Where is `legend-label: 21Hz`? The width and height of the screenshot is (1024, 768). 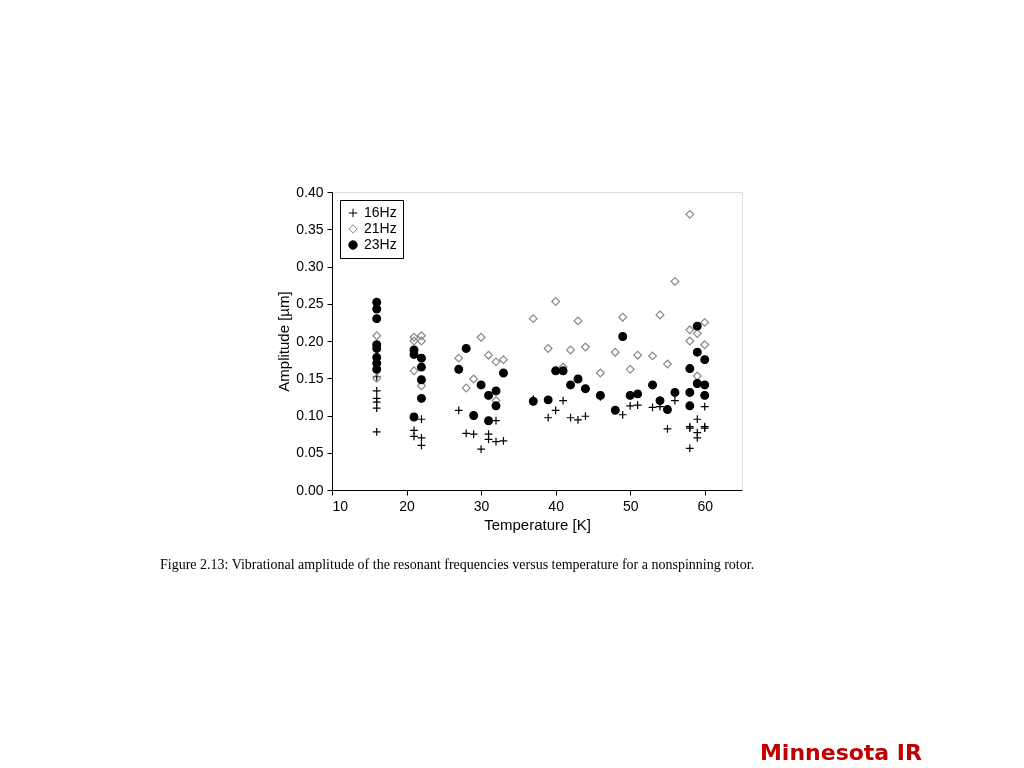 legend-label: 21Hz is located at coordinates (380, 228).